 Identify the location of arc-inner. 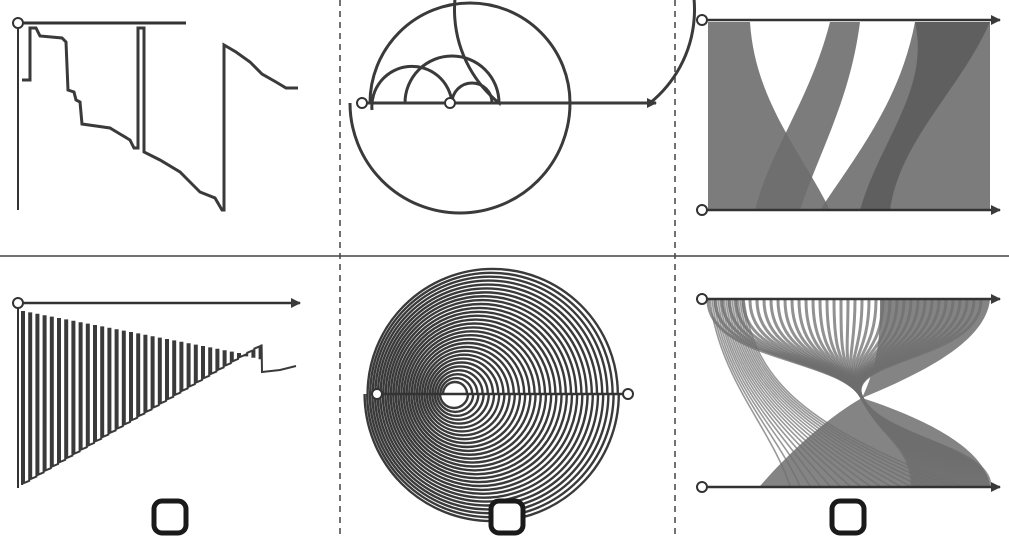
(432, 87).